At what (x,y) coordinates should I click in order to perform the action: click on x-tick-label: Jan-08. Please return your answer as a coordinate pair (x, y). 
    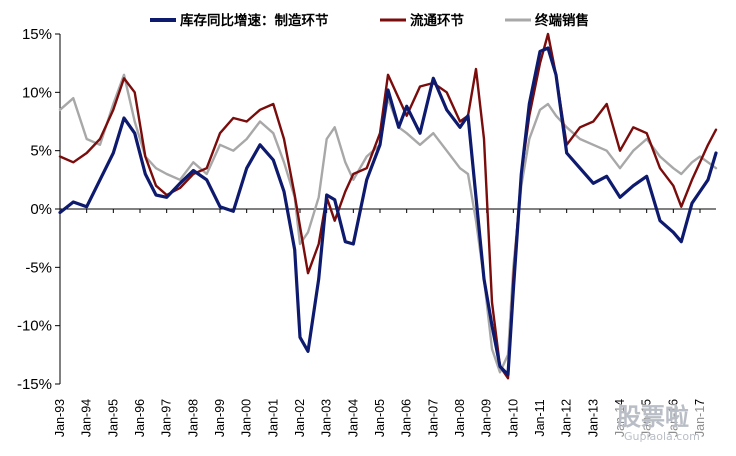
    Looking at the image, I should click on (460, 418).